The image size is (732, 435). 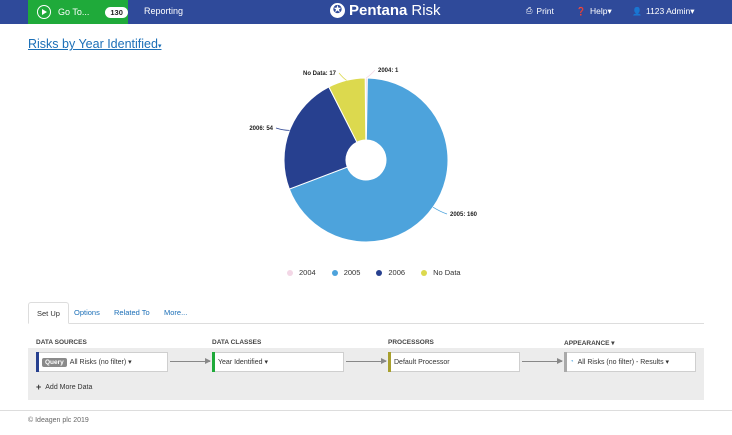 I want to click on header-processors: PROCESSORS, so click(x=411, y=342).